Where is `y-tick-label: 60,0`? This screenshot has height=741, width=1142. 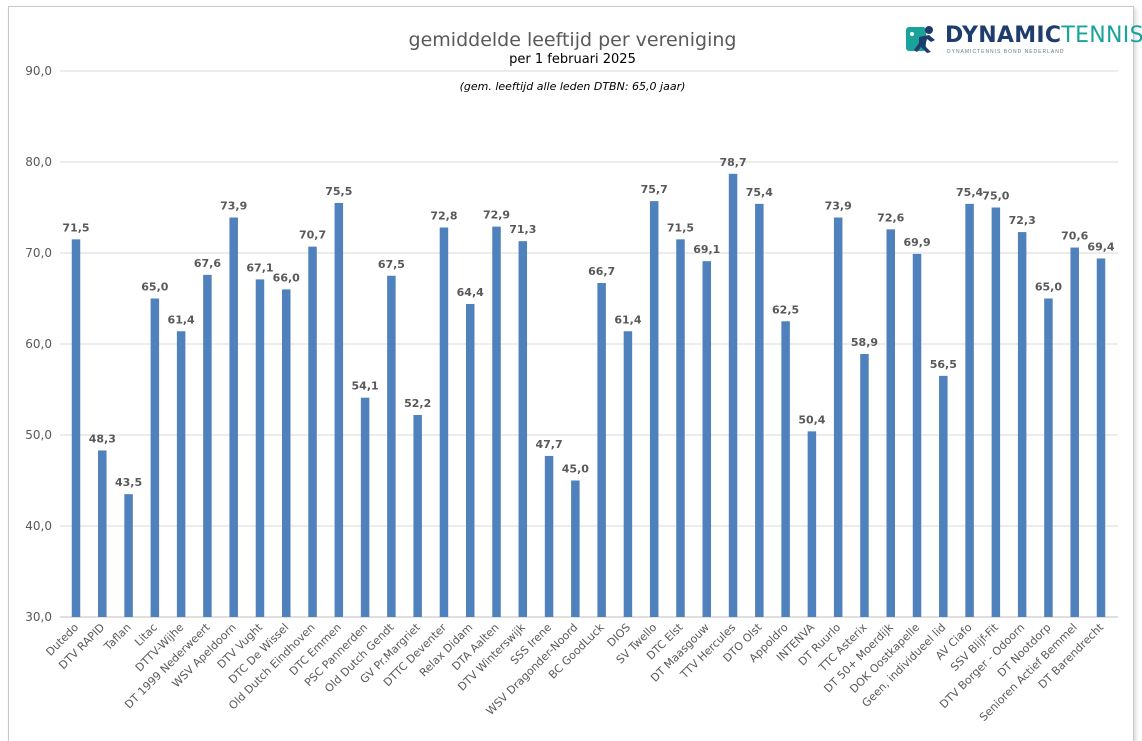
y-tick-label: 60,0 is located at coordinates (38, 344).